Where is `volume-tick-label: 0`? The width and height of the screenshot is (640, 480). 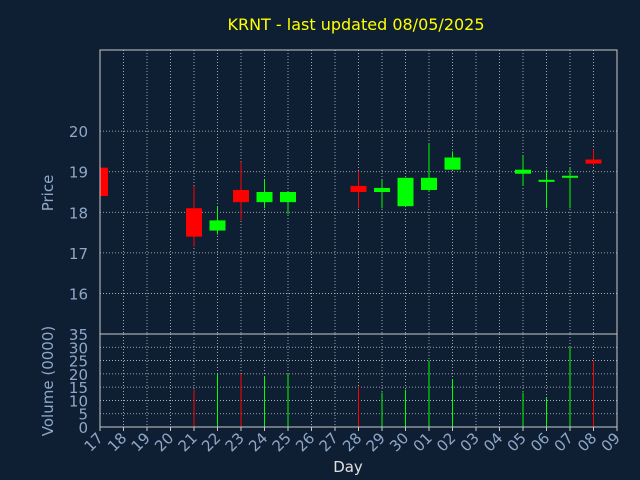
volume-tick-label: 0 is located at coordinates (83, 428).